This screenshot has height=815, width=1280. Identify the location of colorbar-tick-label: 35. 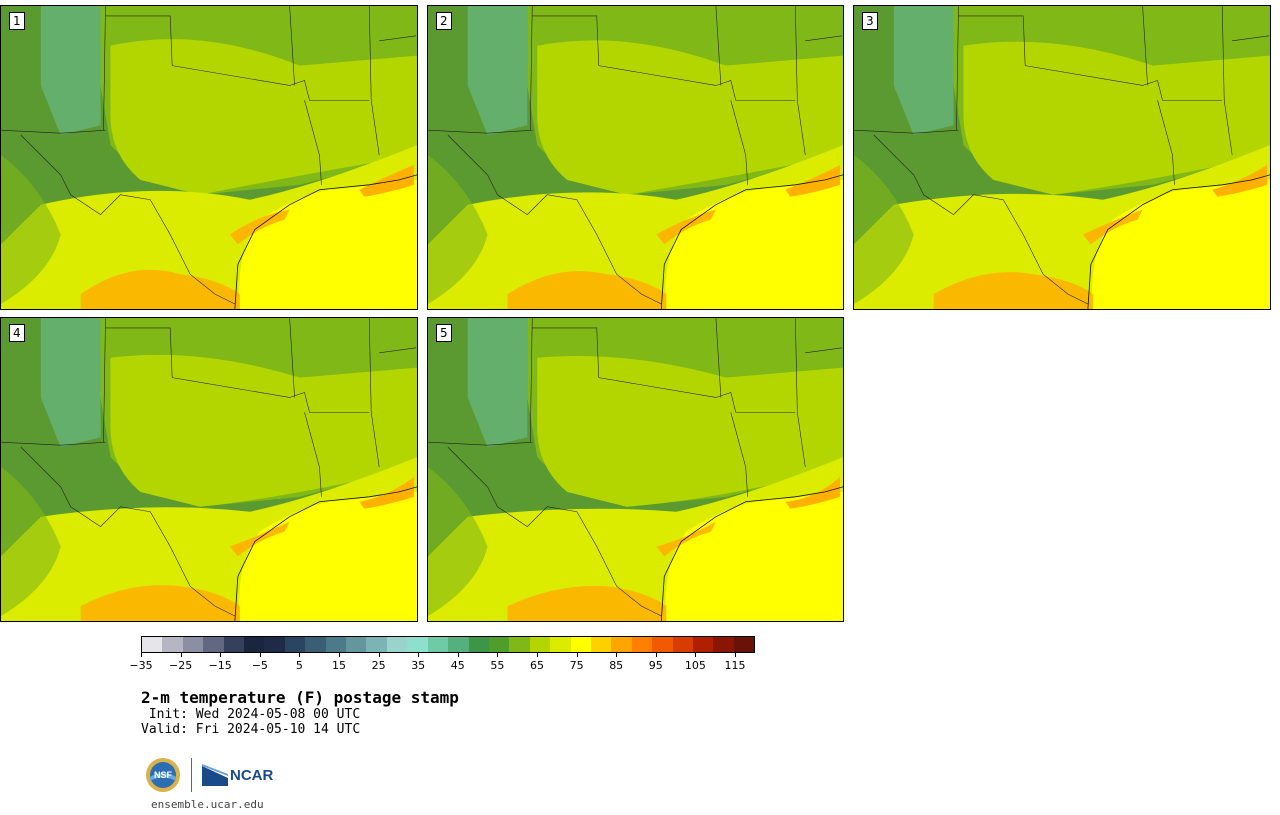
(418, 665).